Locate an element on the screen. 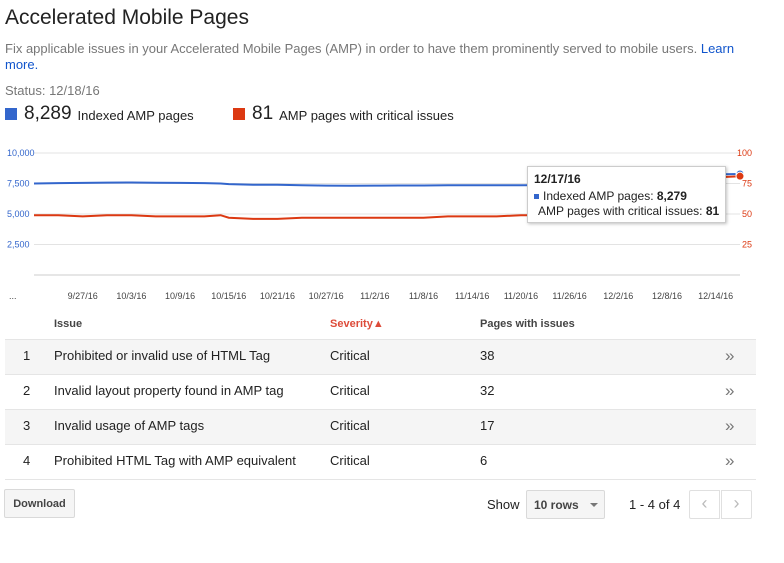 Image resolution: width=784 pixels, height=563 pixels. y-left-tick-label: 2,500 is located at coordinates (18, 245).